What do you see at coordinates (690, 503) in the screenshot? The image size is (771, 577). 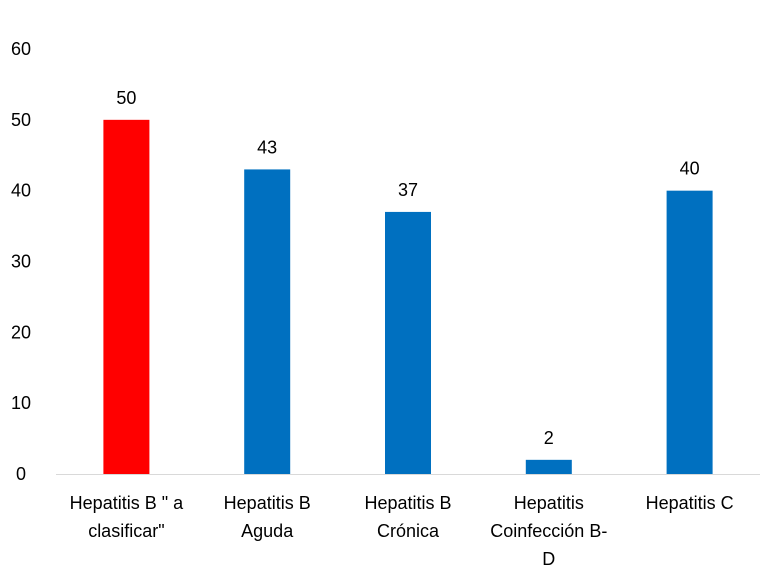 I see `category-label: Hepatitis C` at bounding box center [690, 503].